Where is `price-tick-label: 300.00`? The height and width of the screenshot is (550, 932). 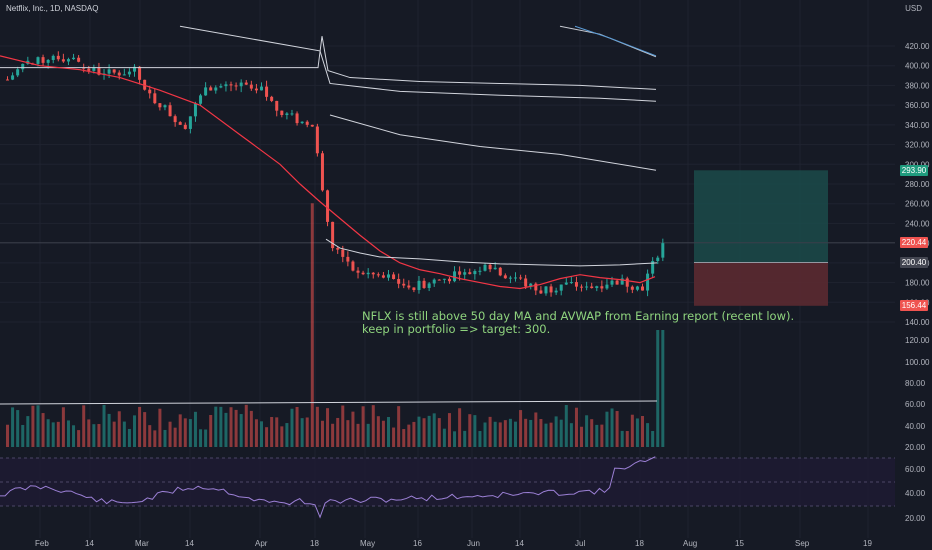 price-tick-label: 300.00 is located at coordinates (917, 164).